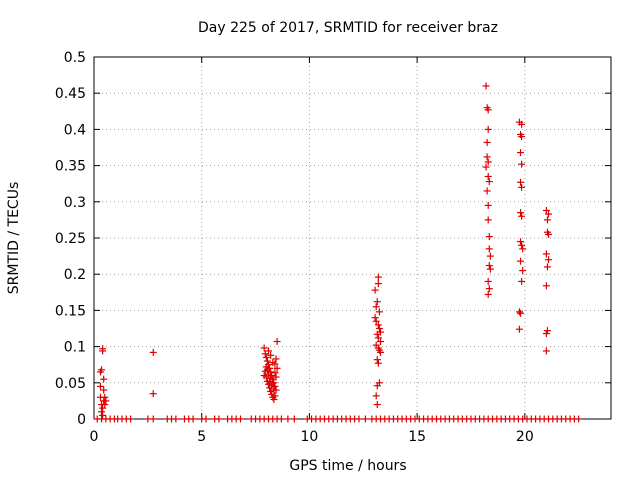 This screenshot has height=480, width=640. I want to click on y-tick-label: 0.05, so click(70, 384).